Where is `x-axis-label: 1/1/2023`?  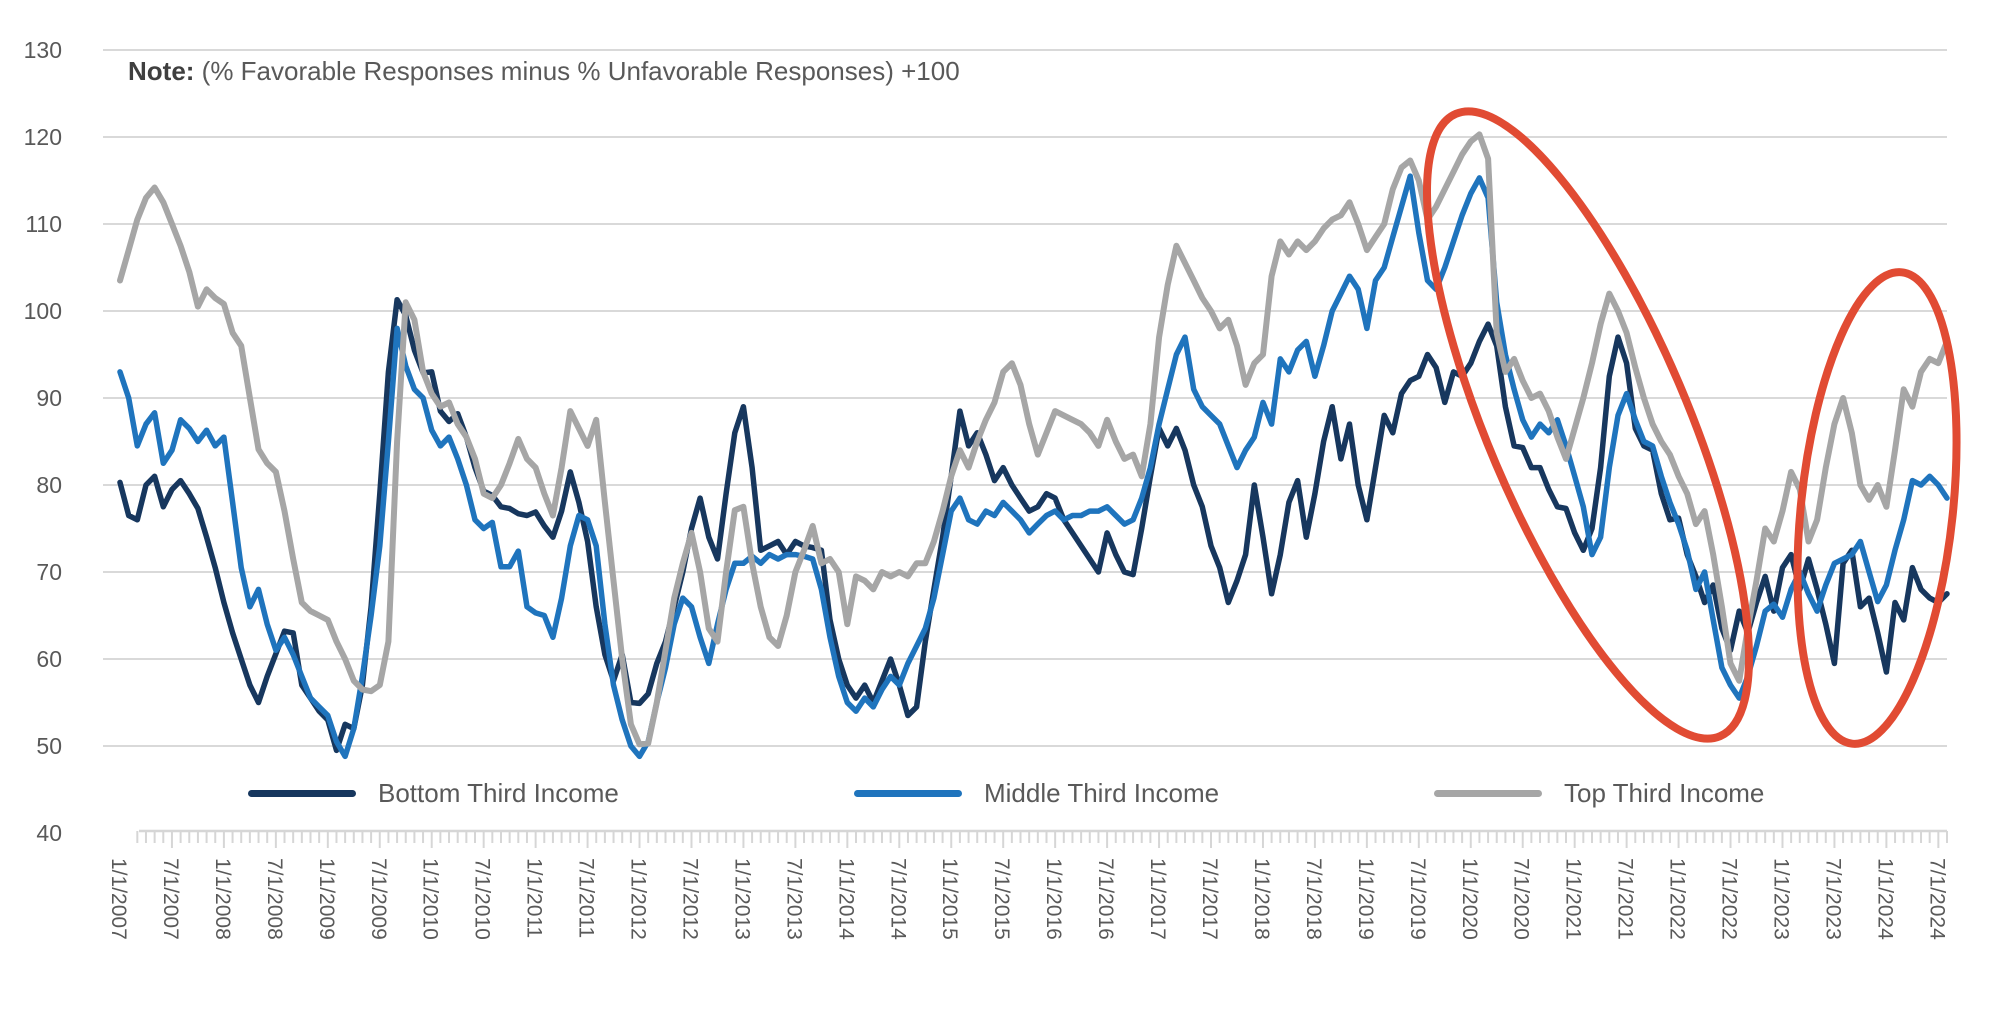 x-axis-label: 1/1/2023 is located at coordinates (1780, 899).